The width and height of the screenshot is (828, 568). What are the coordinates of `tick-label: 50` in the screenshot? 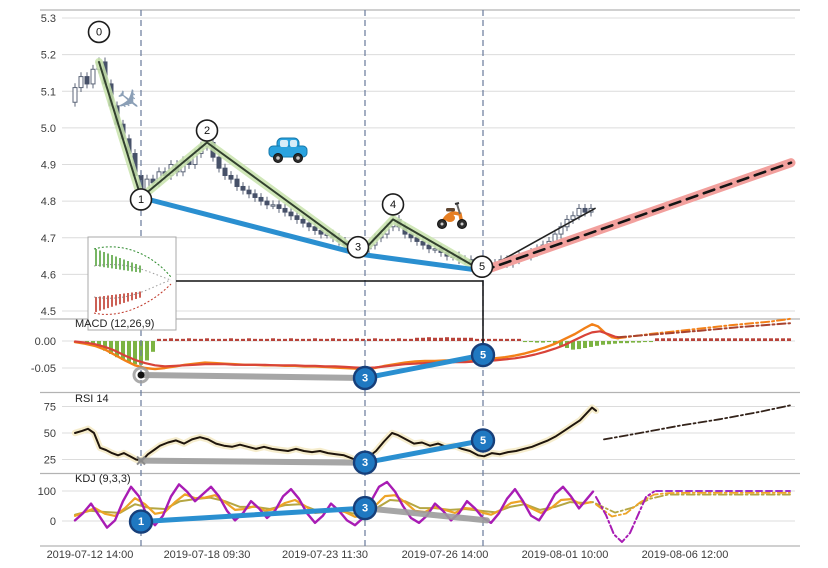 It's located at (50, 434).